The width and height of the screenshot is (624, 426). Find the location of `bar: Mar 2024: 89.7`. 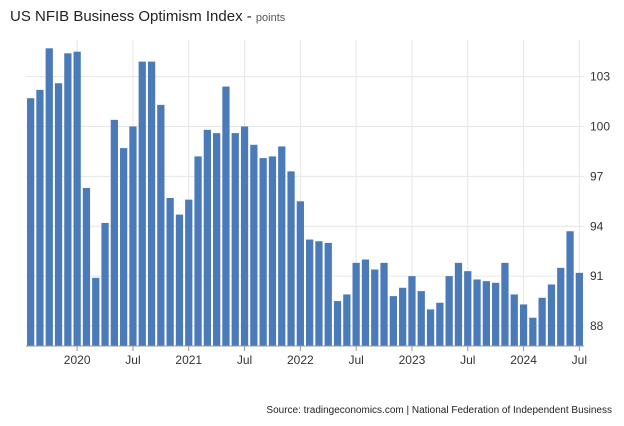

bar: Mar 2024: 89.7 is located at coordinates (542, 321).